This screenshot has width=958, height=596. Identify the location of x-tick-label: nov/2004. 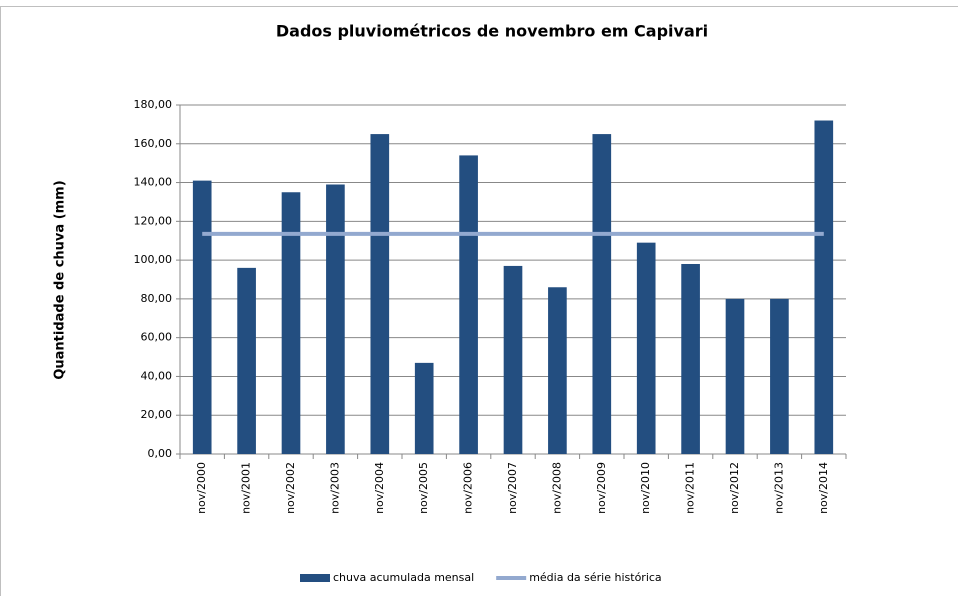
(379, 488).